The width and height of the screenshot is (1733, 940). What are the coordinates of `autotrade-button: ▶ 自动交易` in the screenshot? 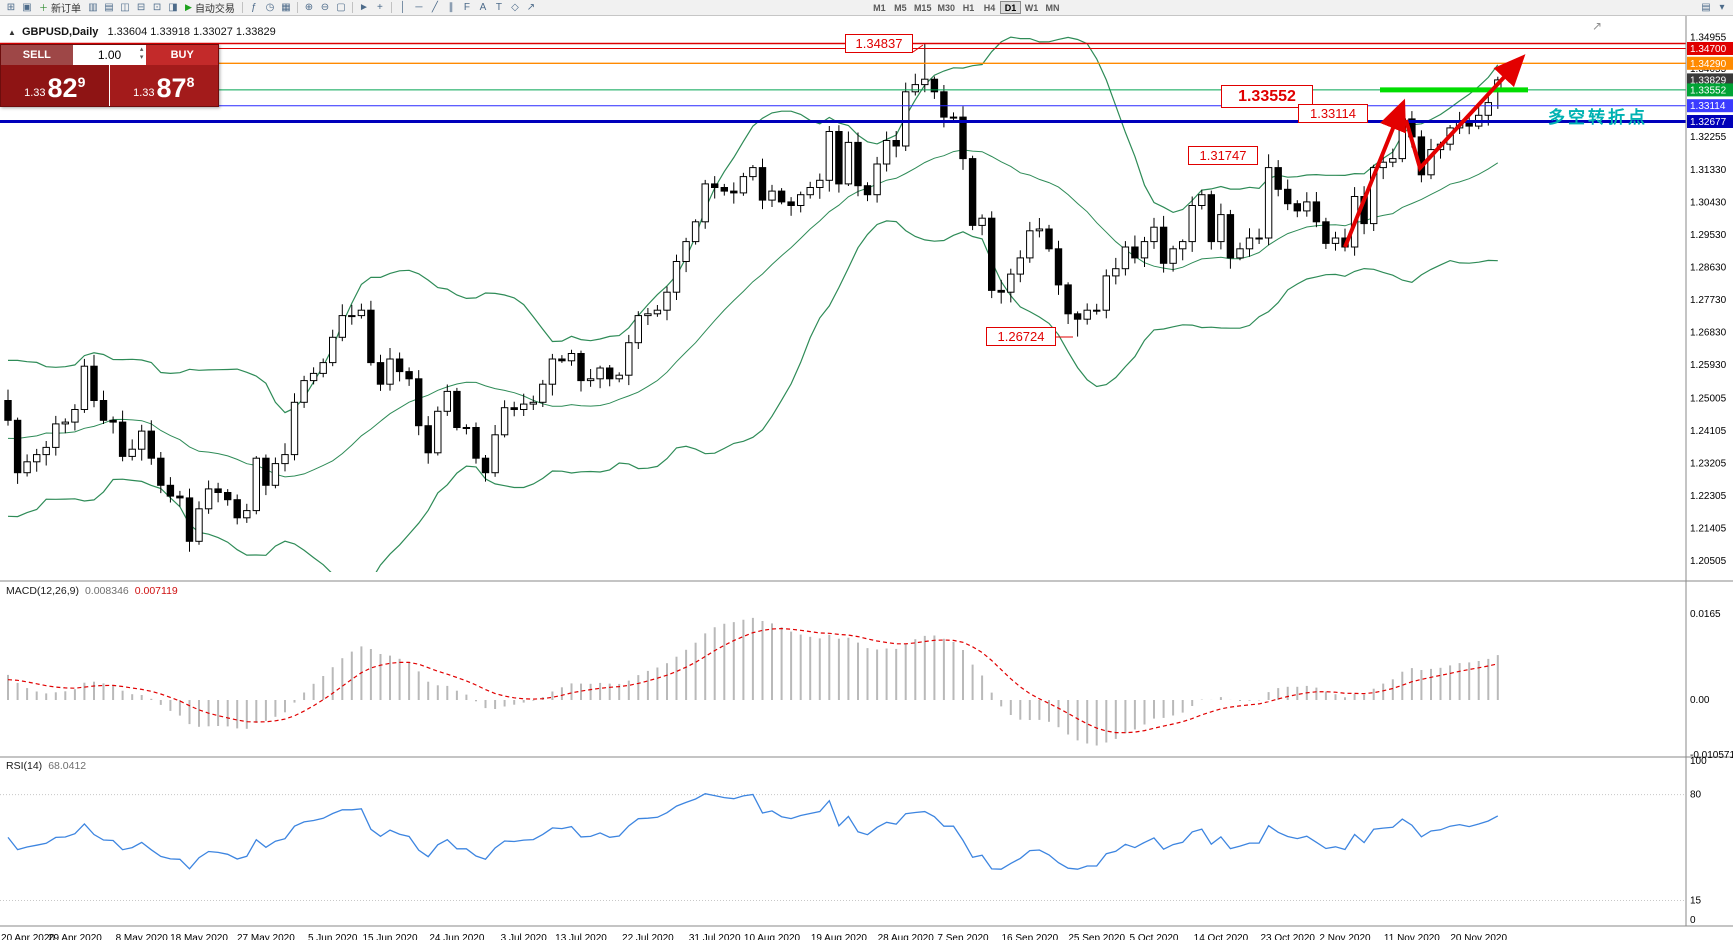 It's located at (210, 8).